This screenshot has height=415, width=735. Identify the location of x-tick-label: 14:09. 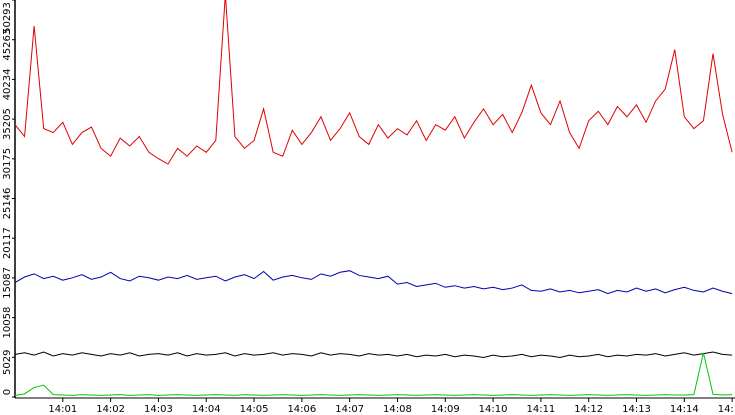
(445, 409).